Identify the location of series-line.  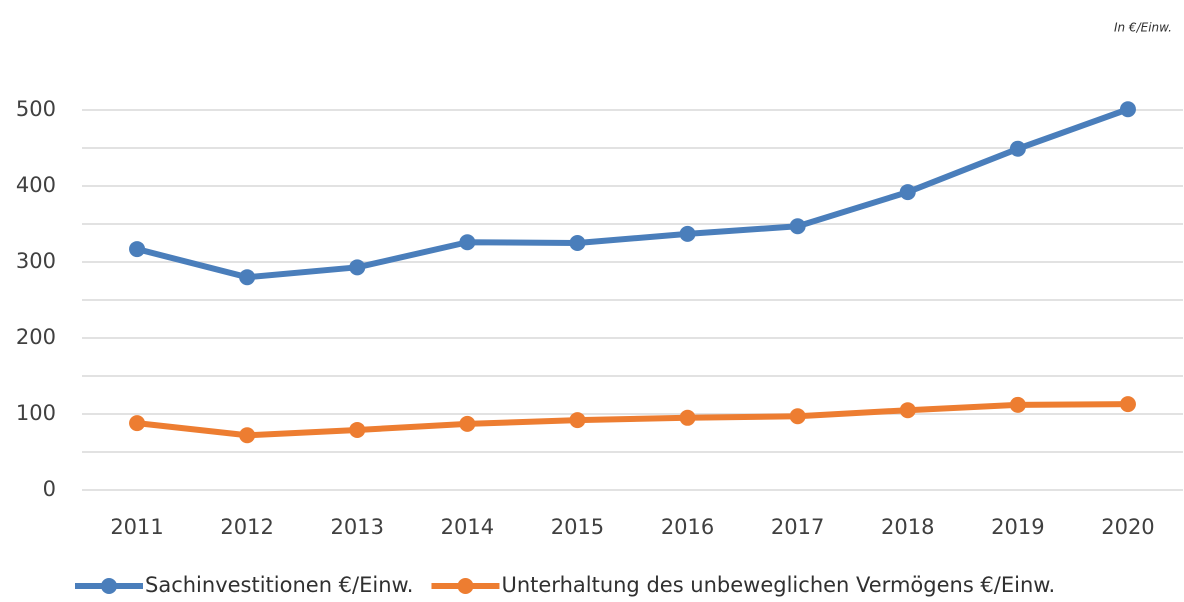
(632, 420).